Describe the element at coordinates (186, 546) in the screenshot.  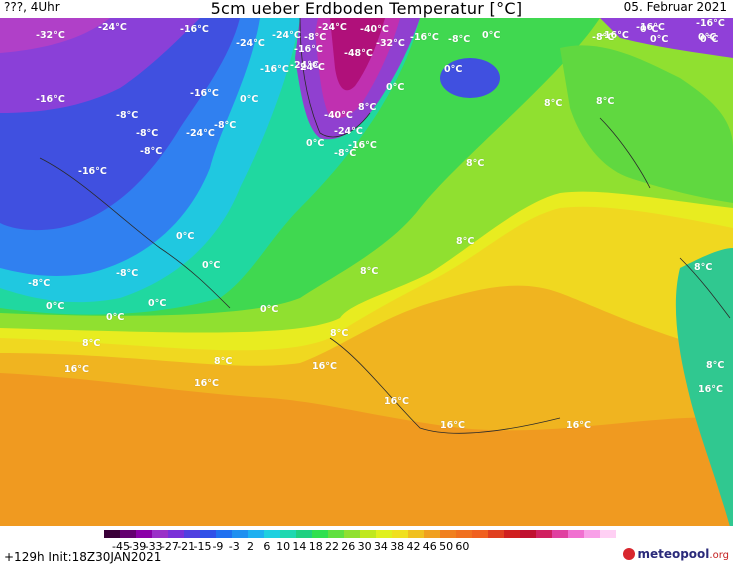
I see `colorbar-tick: -21` at that location.